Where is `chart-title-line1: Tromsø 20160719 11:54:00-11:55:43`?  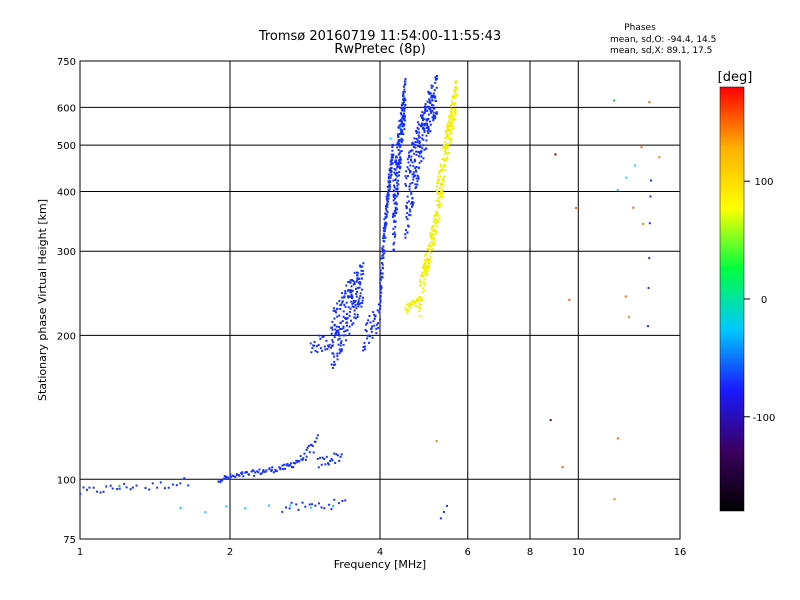
chart-title-line1: Tromsø 20160719 11:54:00-11:55:43 is located at coordinates (379, 36).